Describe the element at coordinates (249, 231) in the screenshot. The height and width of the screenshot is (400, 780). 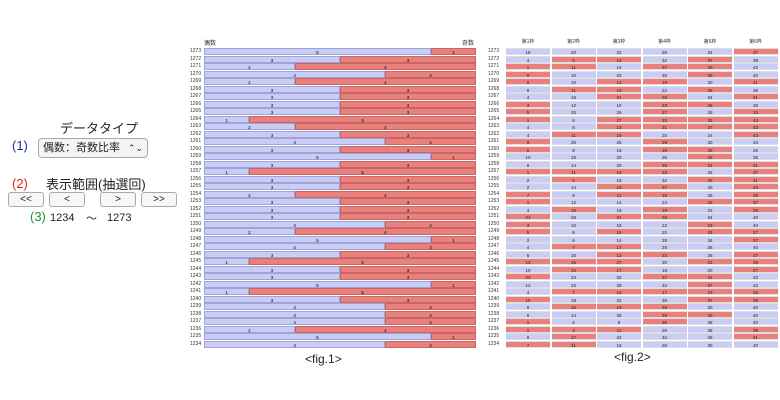
I see `even-segment: 2` at that location.